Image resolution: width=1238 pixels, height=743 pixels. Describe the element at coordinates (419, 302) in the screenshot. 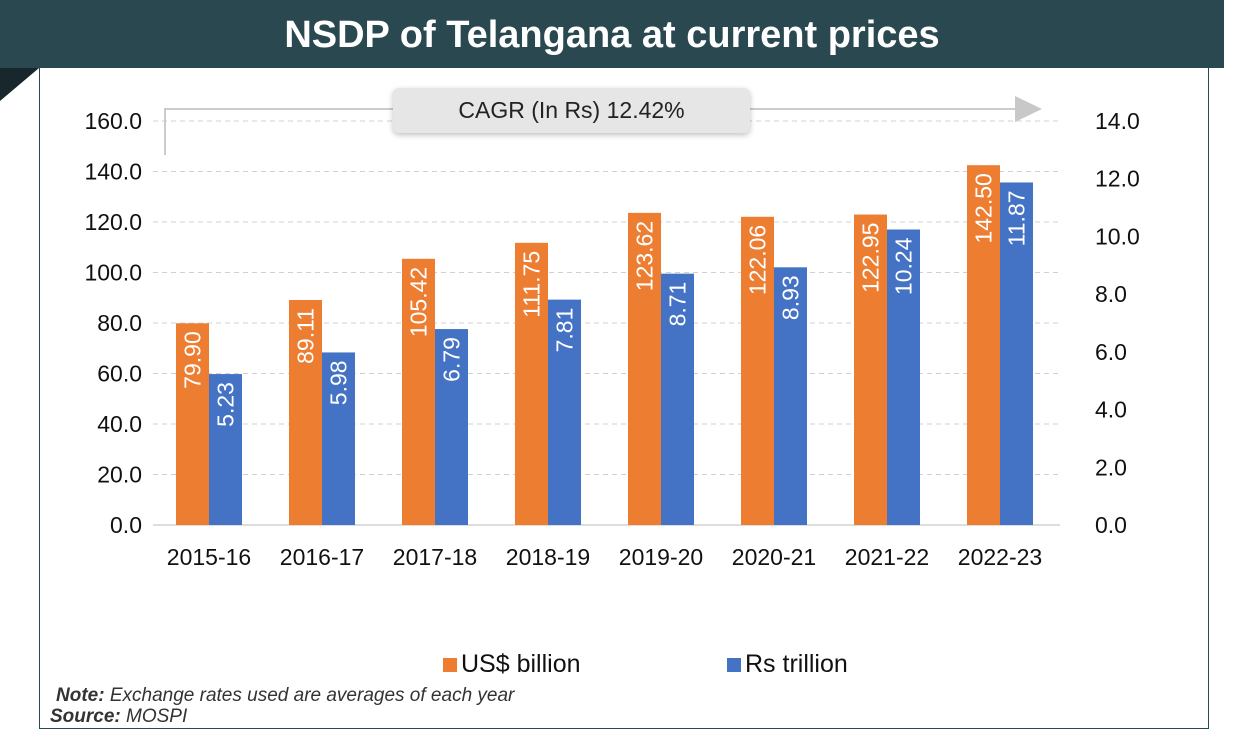

I see `data-label: 105.42` at that location.